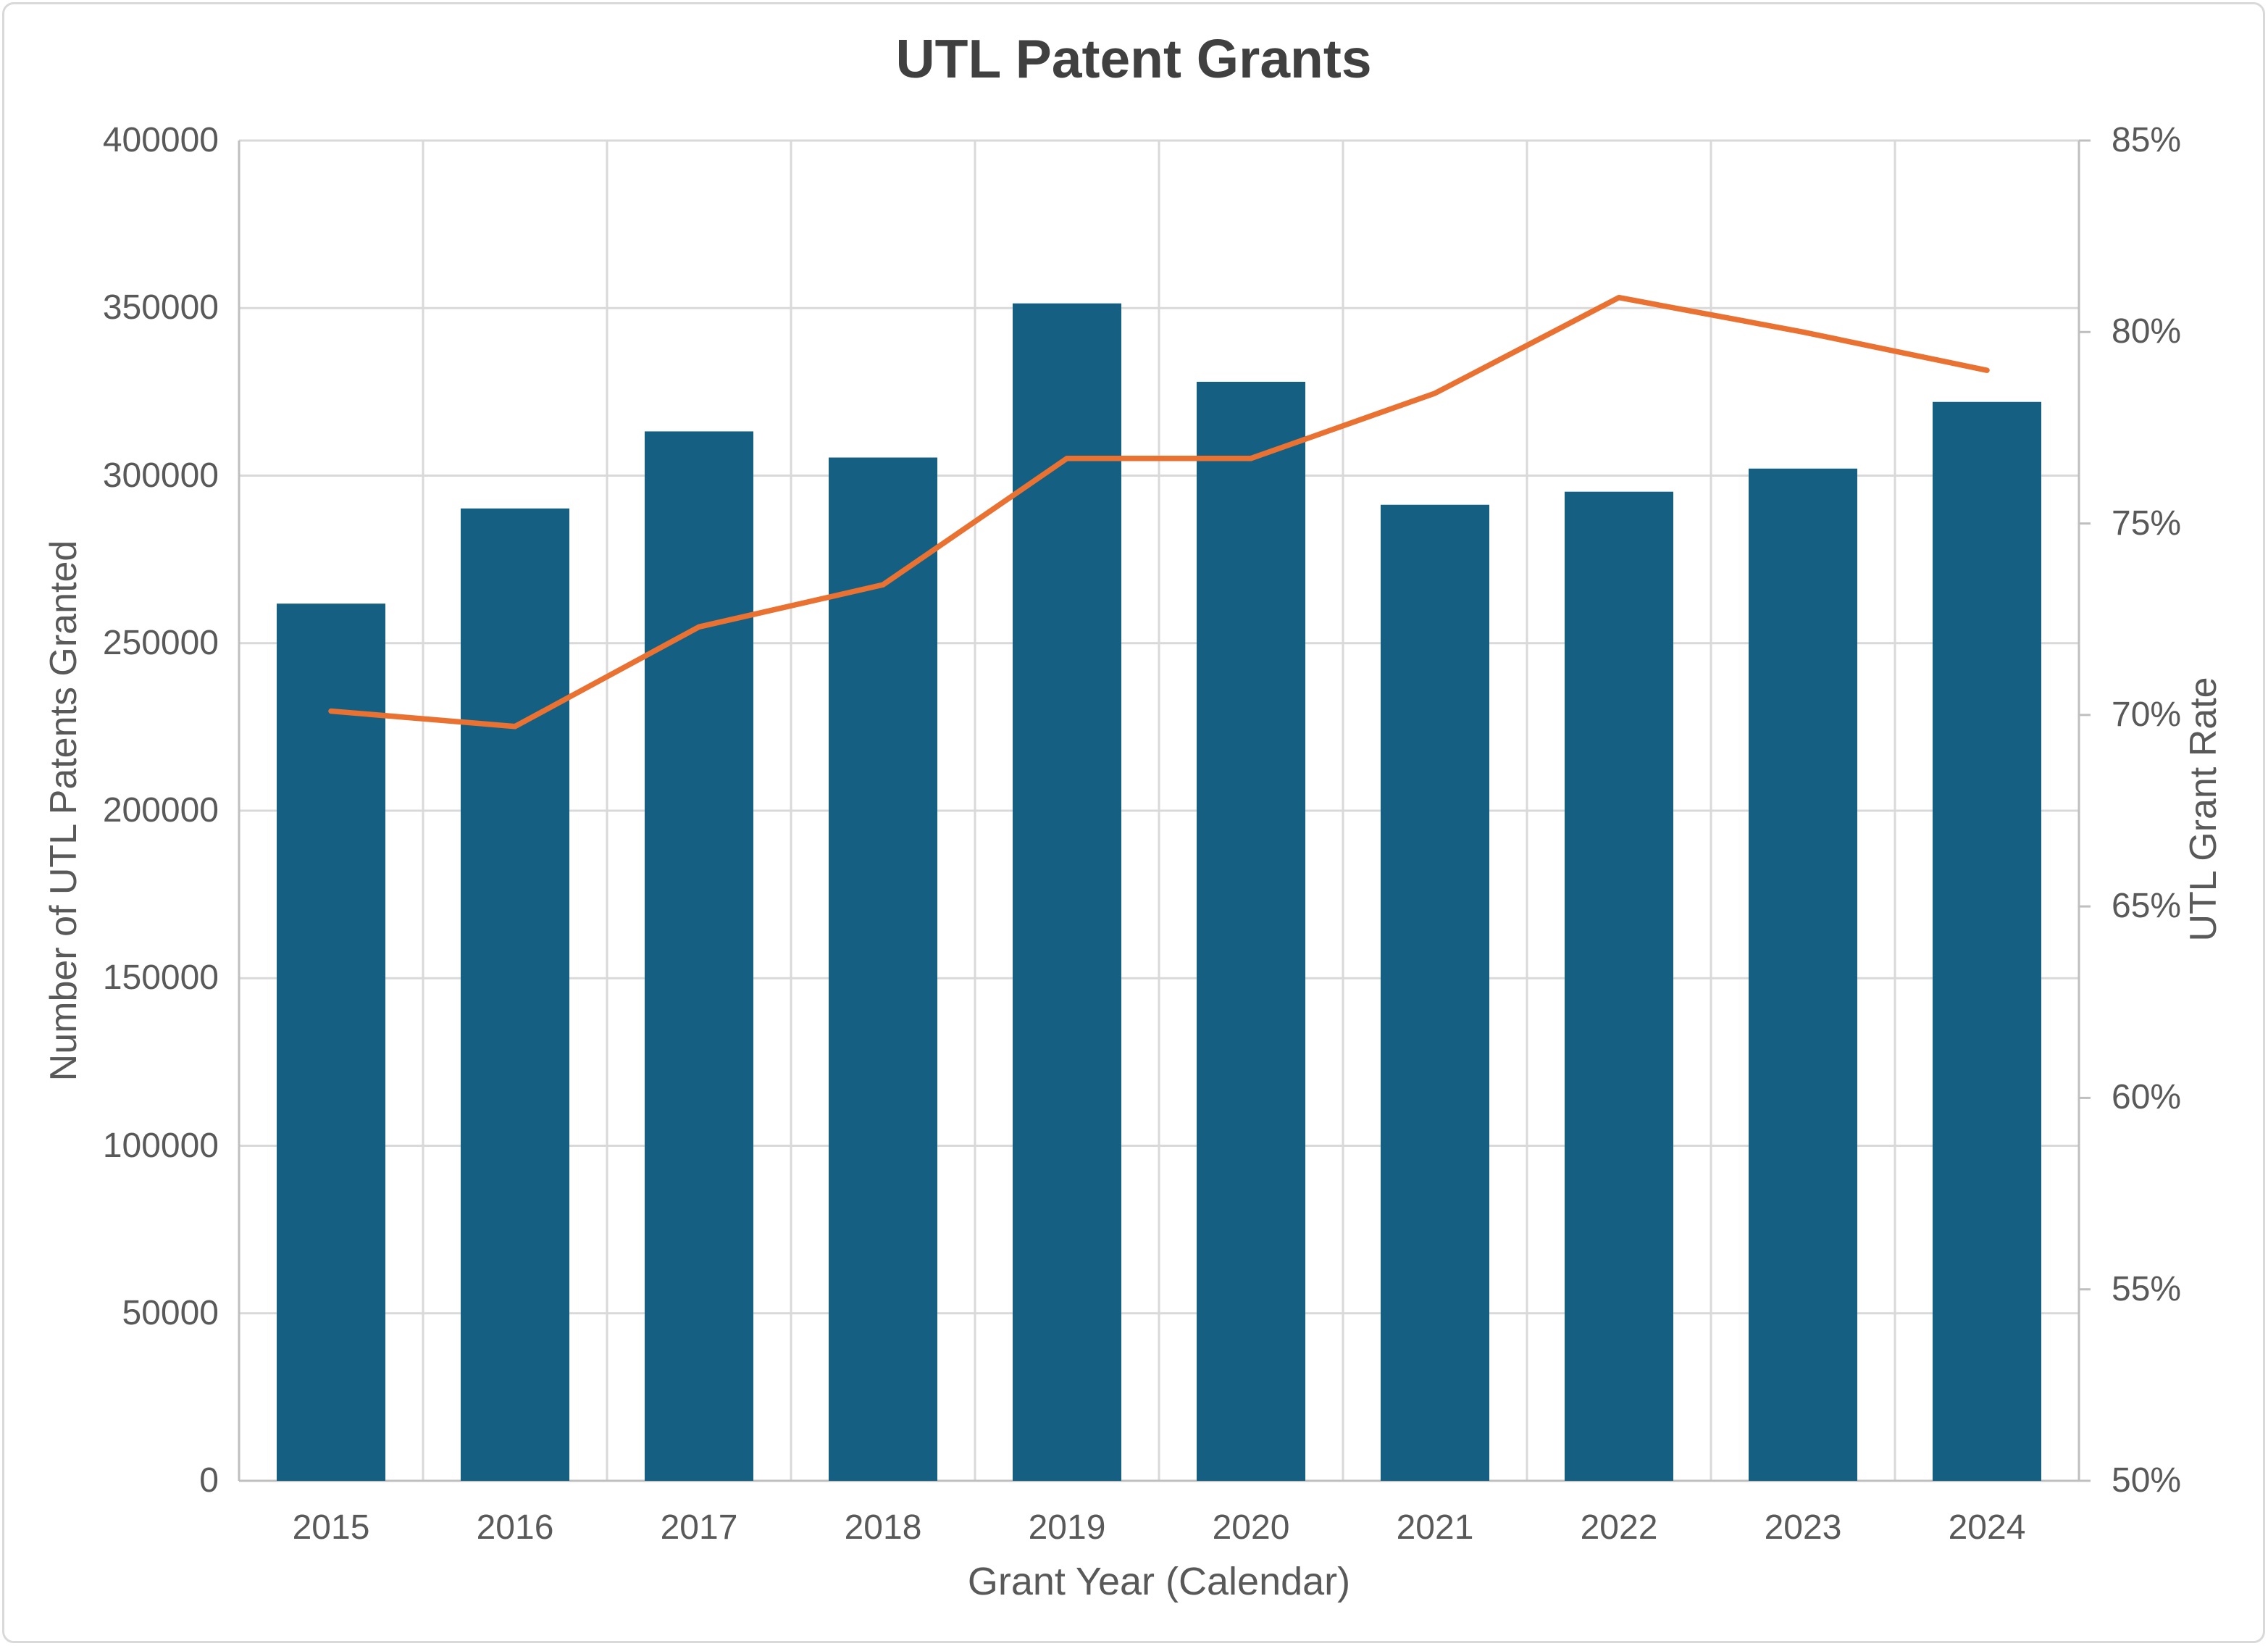 The width and height of the screenshot is (2268, 1646). Describe the element at coordinates (160, 642) in the screenshot. I see `left-axis-tick: 250000` at that location.